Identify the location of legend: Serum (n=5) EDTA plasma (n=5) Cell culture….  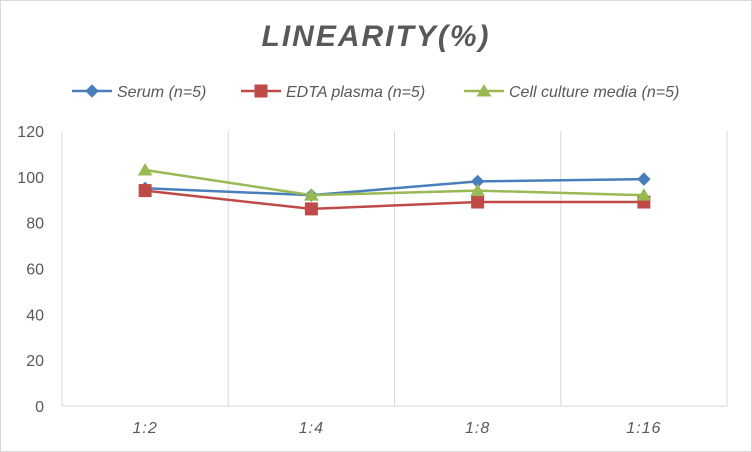
(375, 92).